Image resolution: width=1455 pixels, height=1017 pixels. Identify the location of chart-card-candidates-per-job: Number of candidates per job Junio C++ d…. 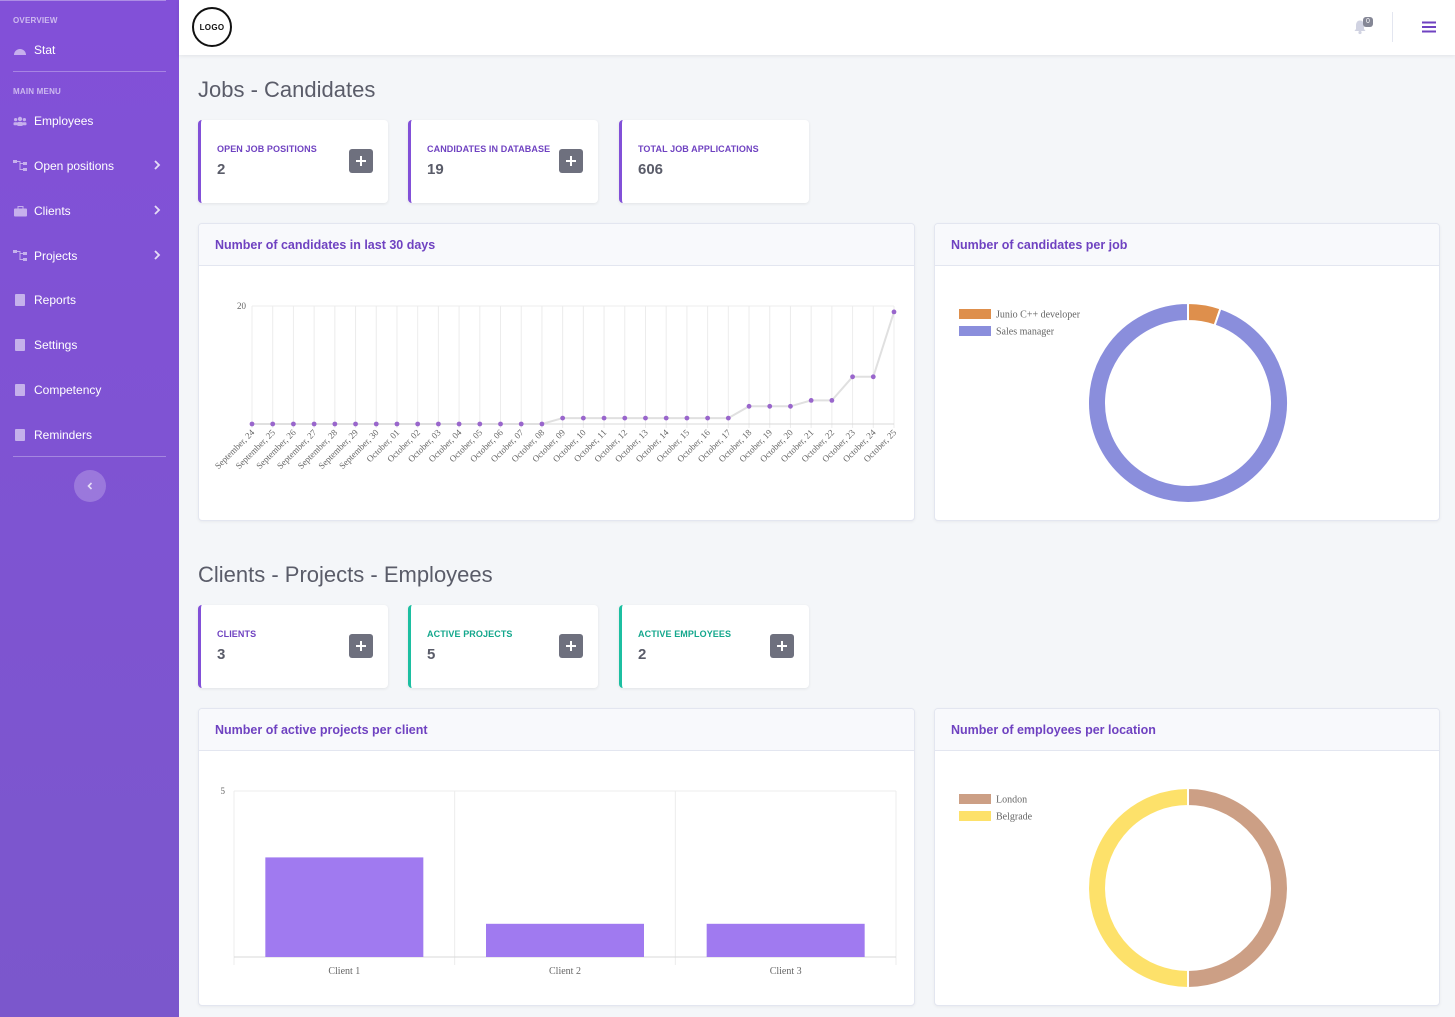
(1187, 372).